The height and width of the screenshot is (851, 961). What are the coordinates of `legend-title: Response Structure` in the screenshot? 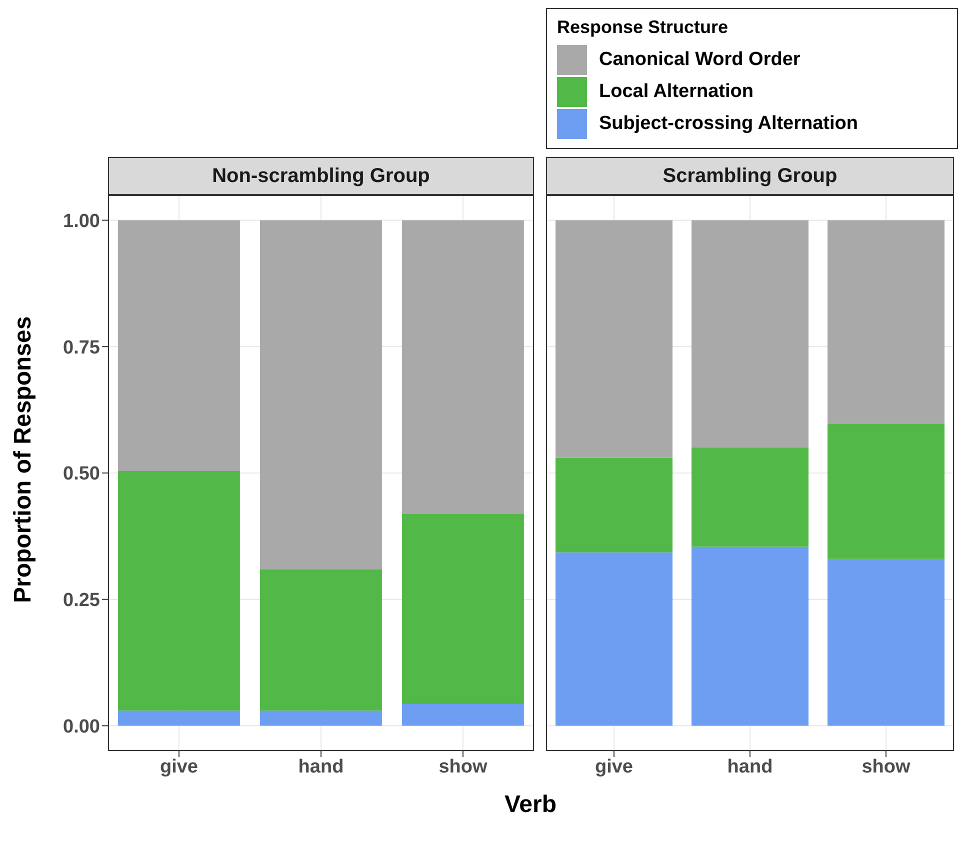 It's located at (643, 27).